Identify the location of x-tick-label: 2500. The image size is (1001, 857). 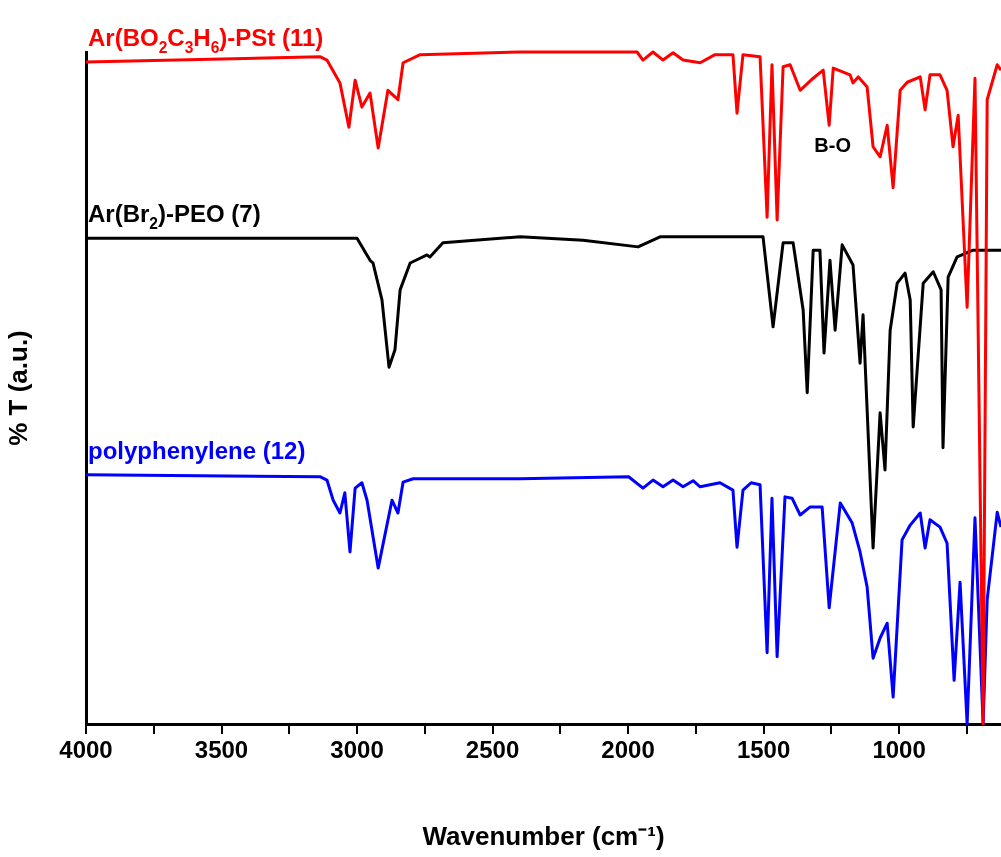
(492, 750).